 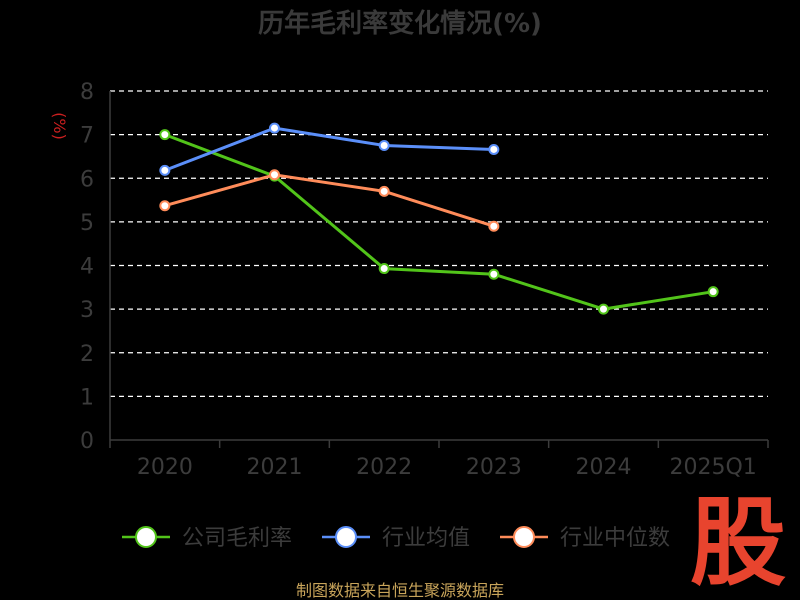 I want to click on legend-item: 行业均值, so click(x=396, y=538).